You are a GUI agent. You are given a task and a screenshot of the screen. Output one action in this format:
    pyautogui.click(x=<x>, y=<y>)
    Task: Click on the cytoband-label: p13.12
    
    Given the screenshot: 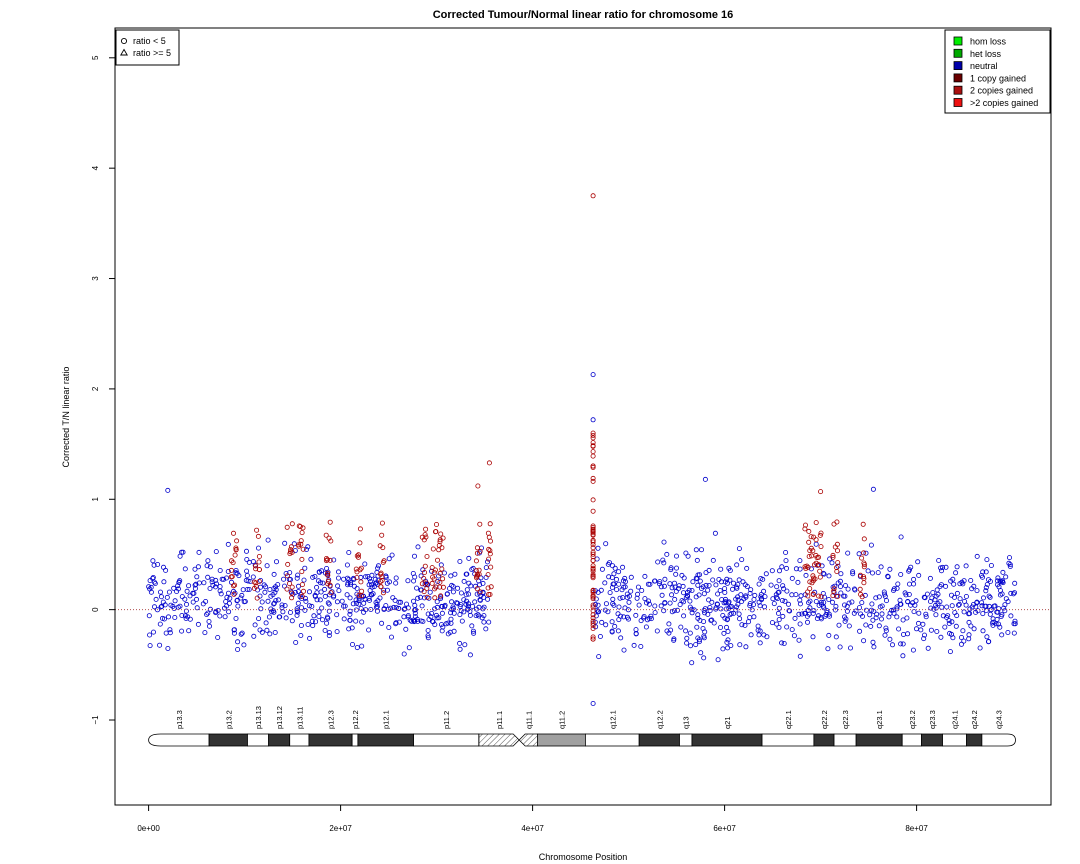 What is the action you would take?
    pyautogui.click(x=279, y=717)
    